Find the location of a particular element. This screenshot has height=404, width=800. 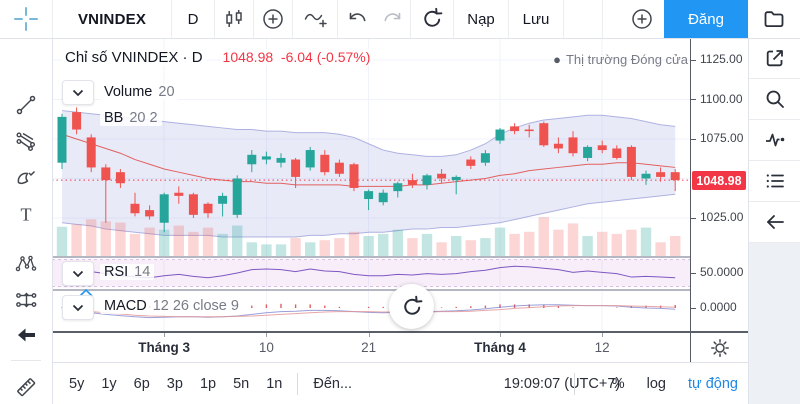

ruler-icon is located at coordinates (26, 387).